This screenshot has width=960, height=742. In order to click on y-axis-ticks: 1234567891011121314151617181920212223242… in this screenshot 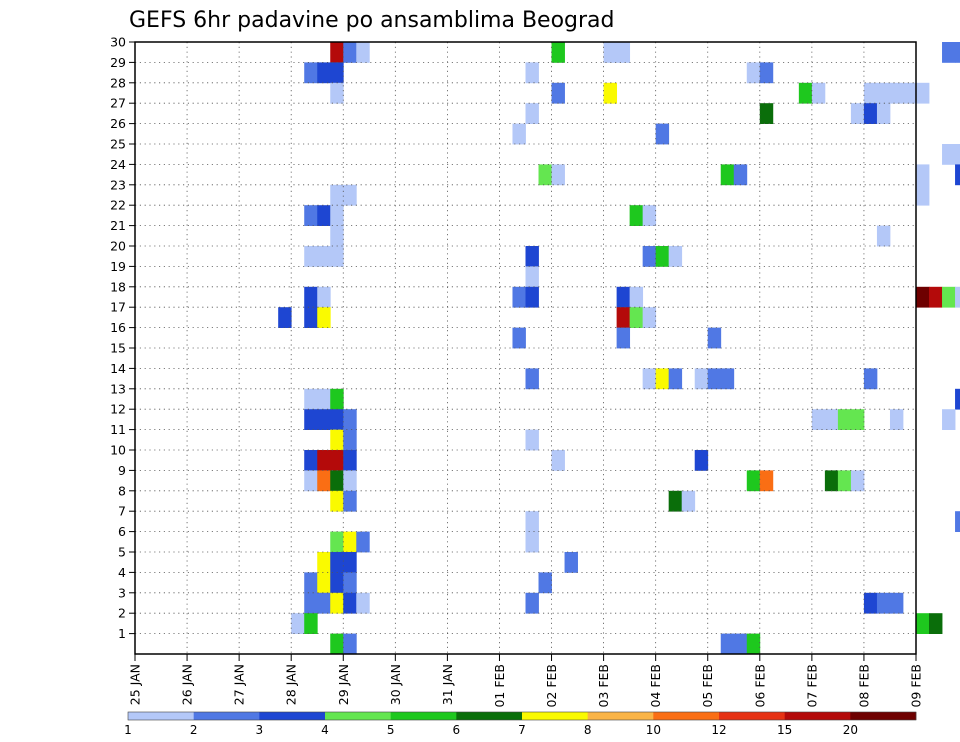, I will do `click(122, 338)`.